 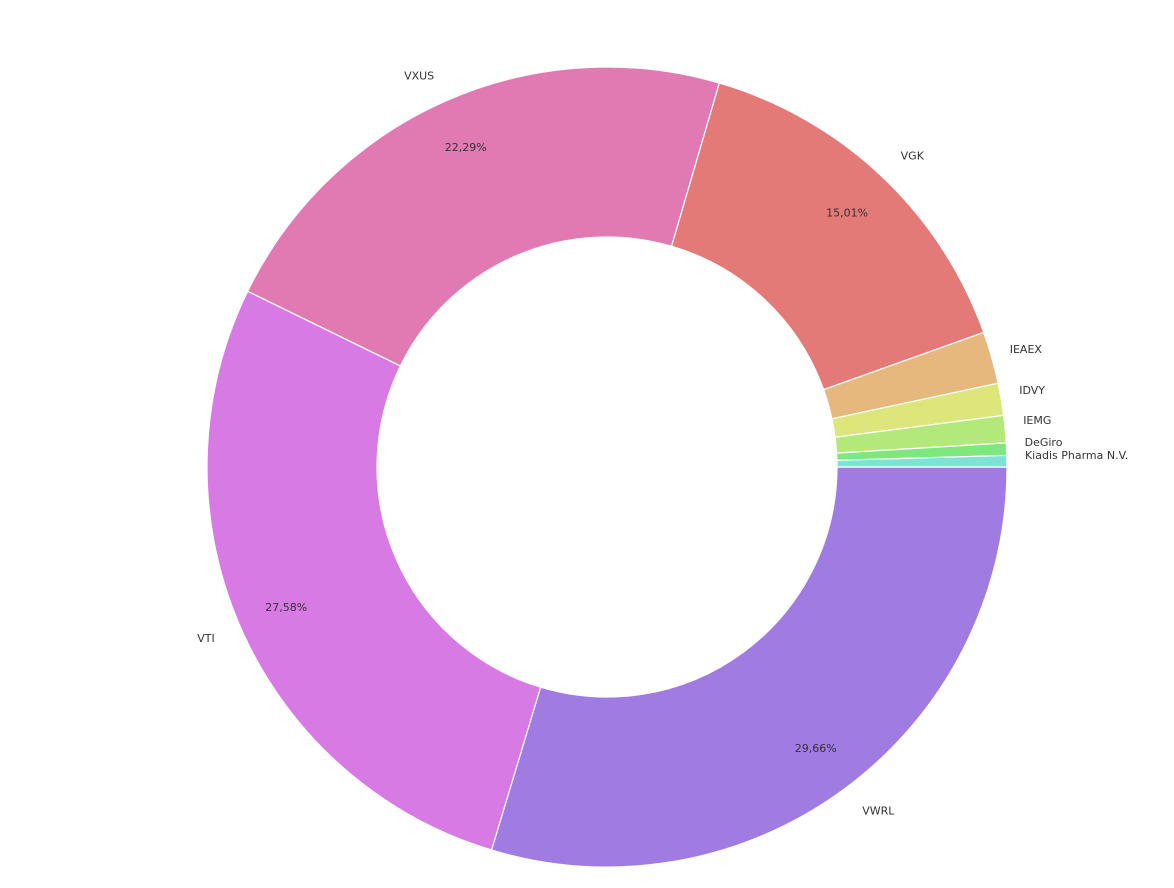 I want to click on slice-vgk, so click(x=827, y=236).